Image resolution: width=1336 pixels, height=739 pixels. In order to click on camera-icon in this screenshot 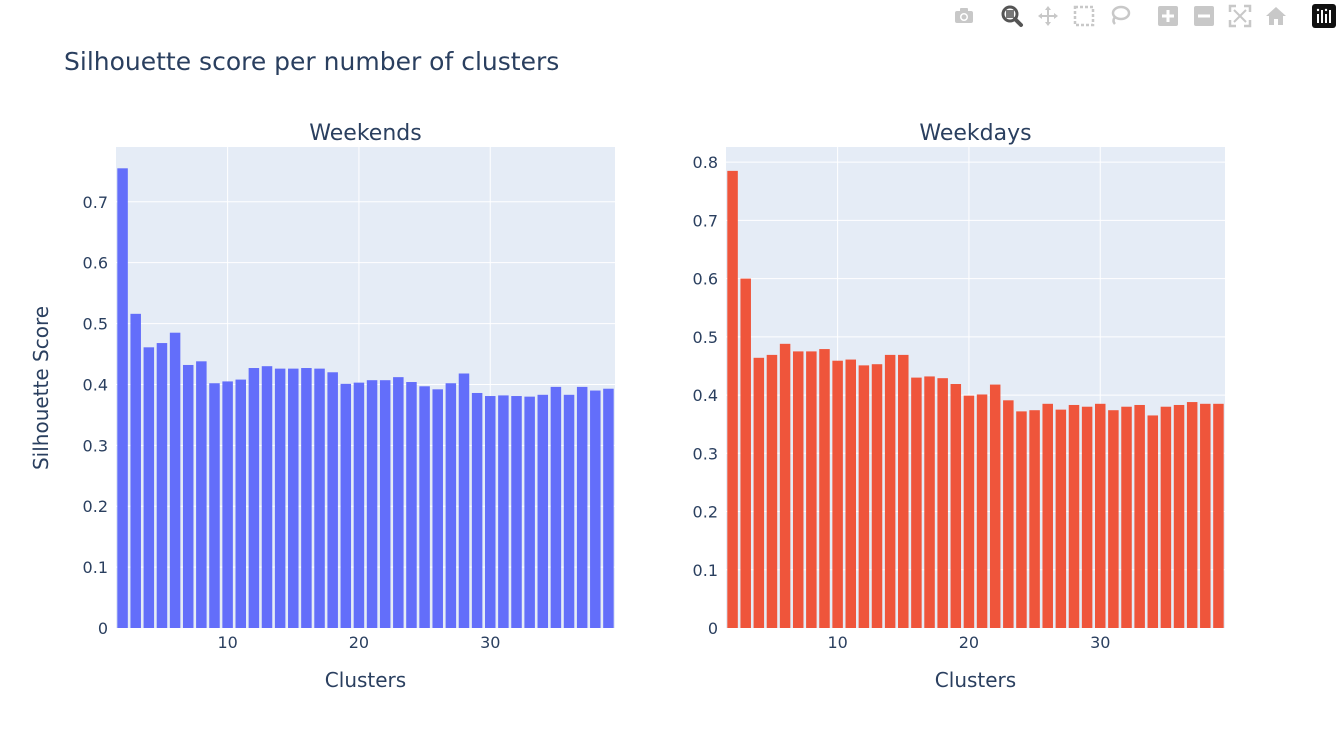, I will do `click(964, 16)`.